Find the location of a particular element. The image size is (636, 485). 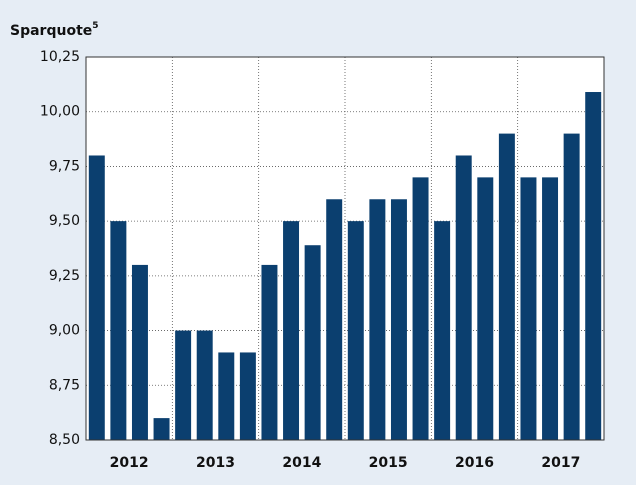

title-text: Sparquote is located at coordinates (51, 31).